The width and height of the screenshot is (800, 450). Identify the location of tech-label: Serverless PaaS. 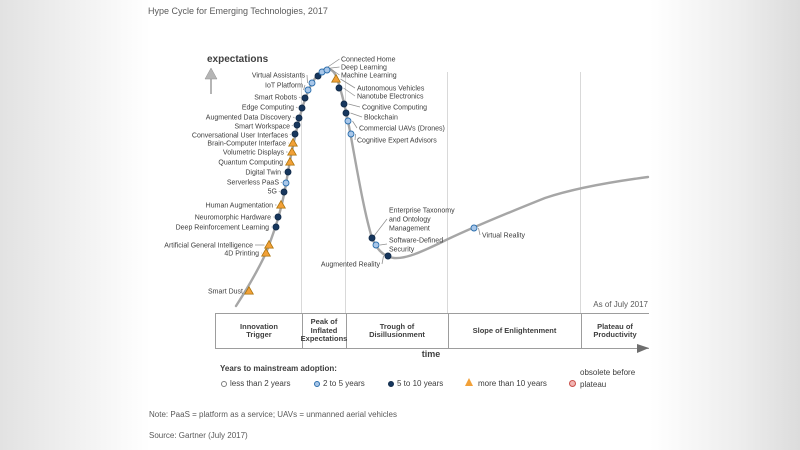
(253, 183).